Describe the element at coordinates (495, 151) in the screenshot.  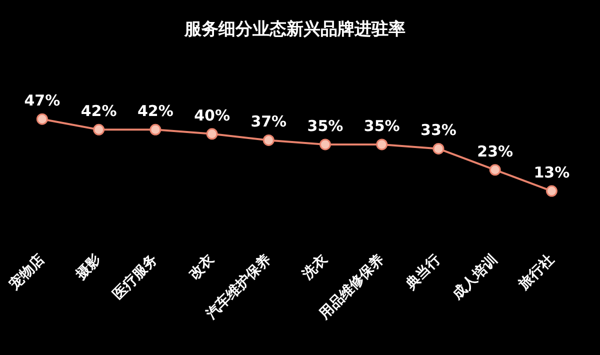
I see `data-label: 23%` at that location.